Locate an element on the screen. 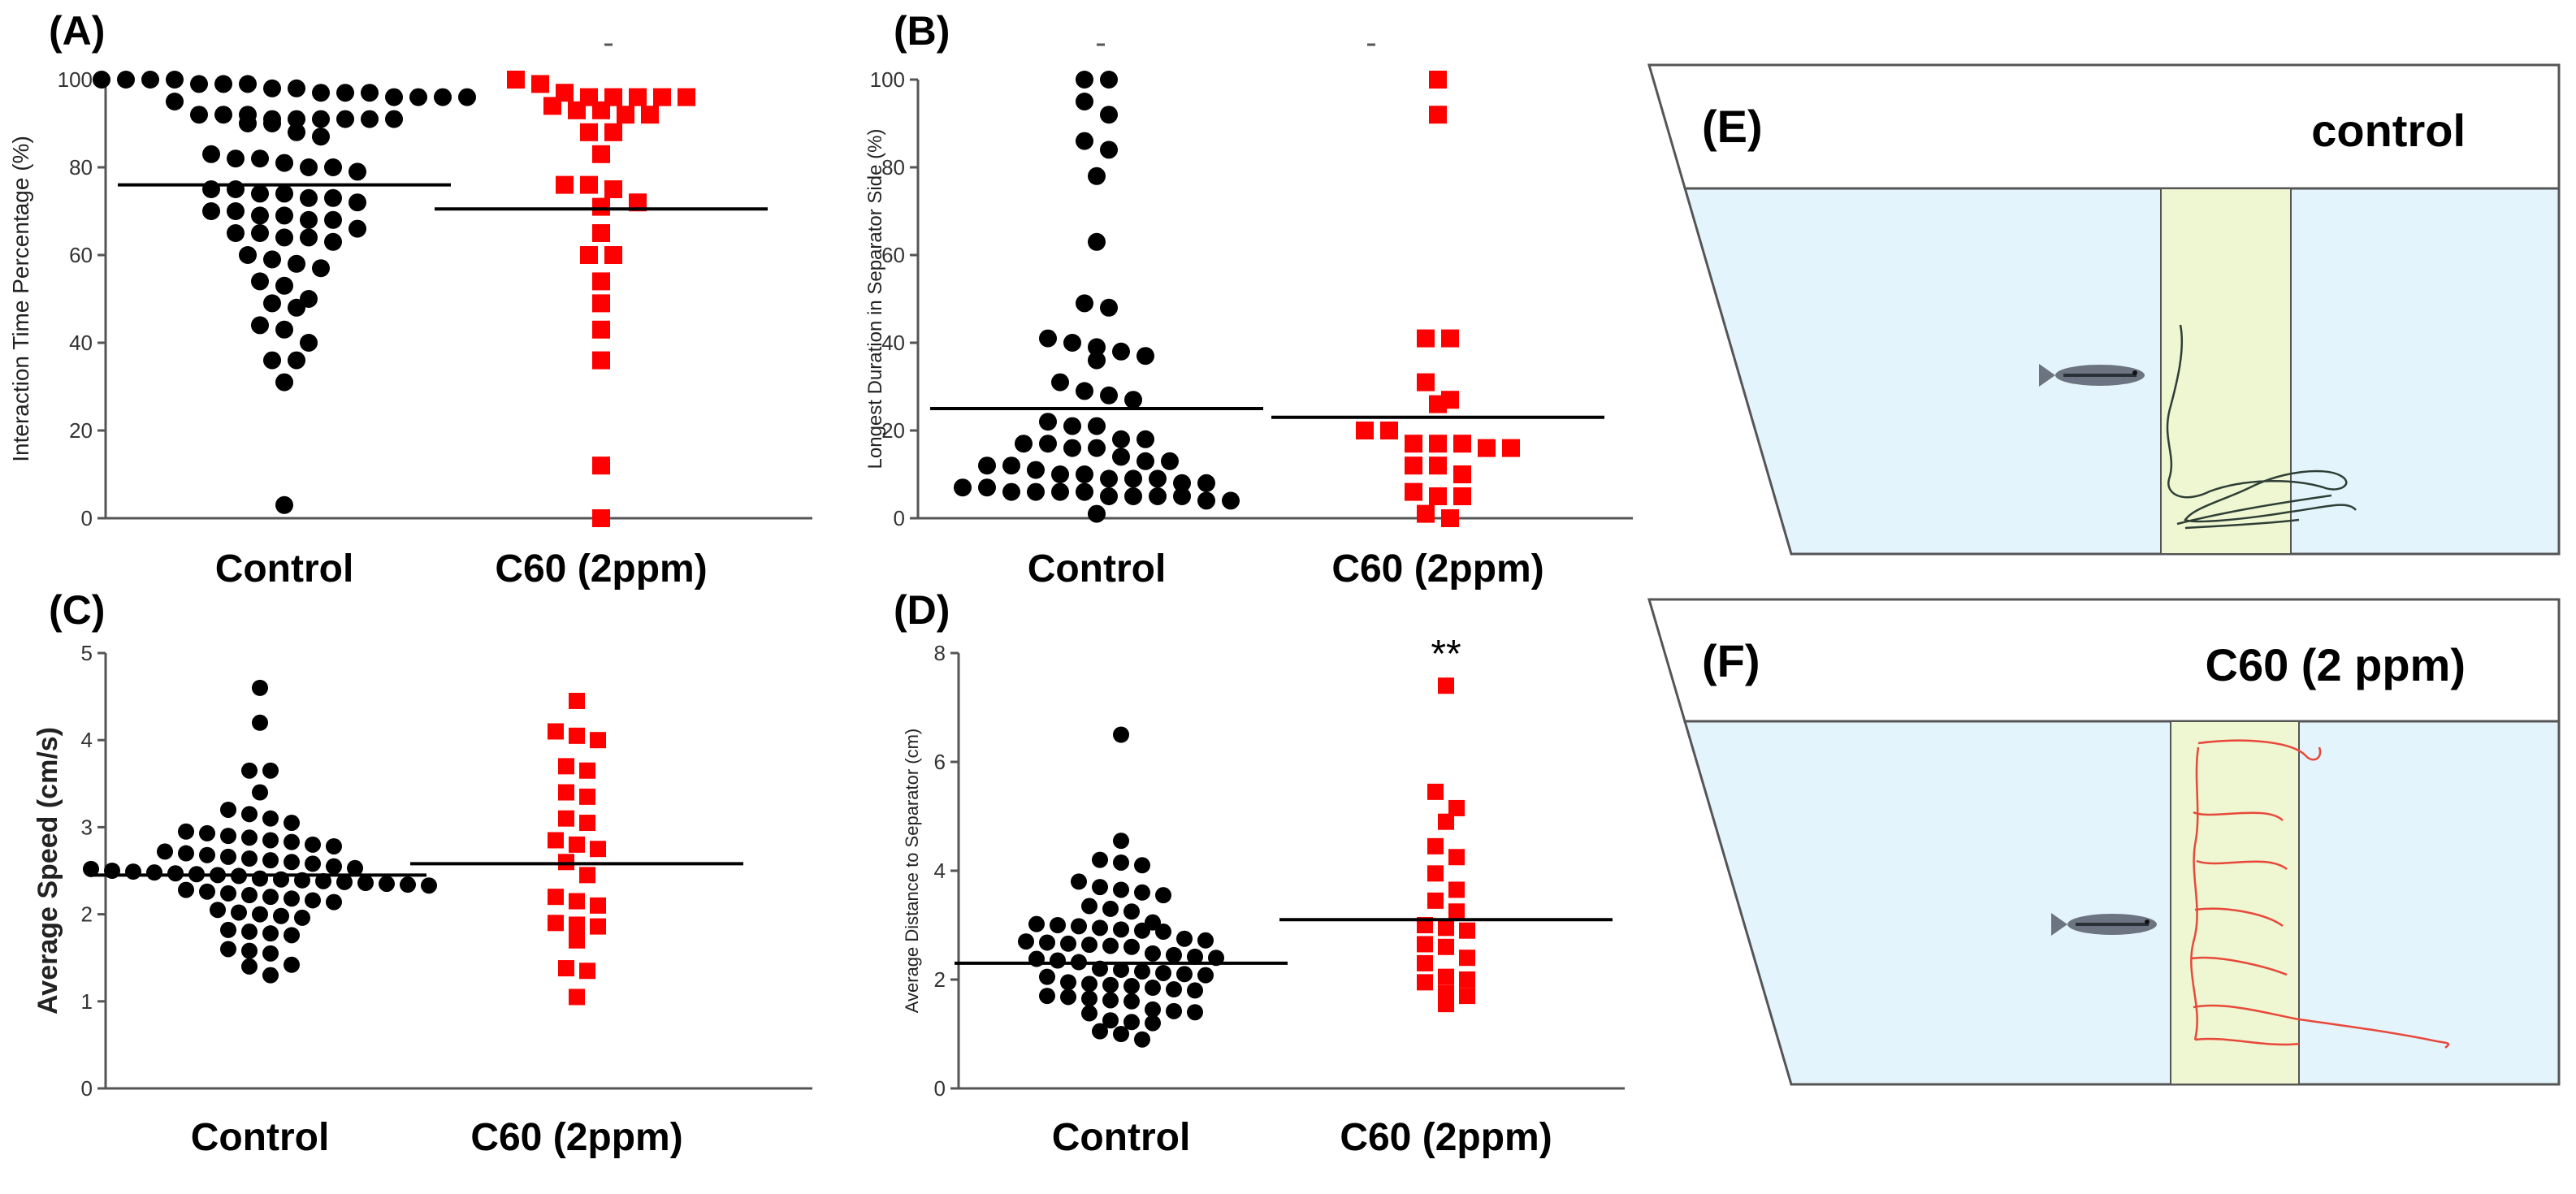 This screenshot has width=2576, height=1194. y-tick-label: 1 is located at coordinates (87, 1001).